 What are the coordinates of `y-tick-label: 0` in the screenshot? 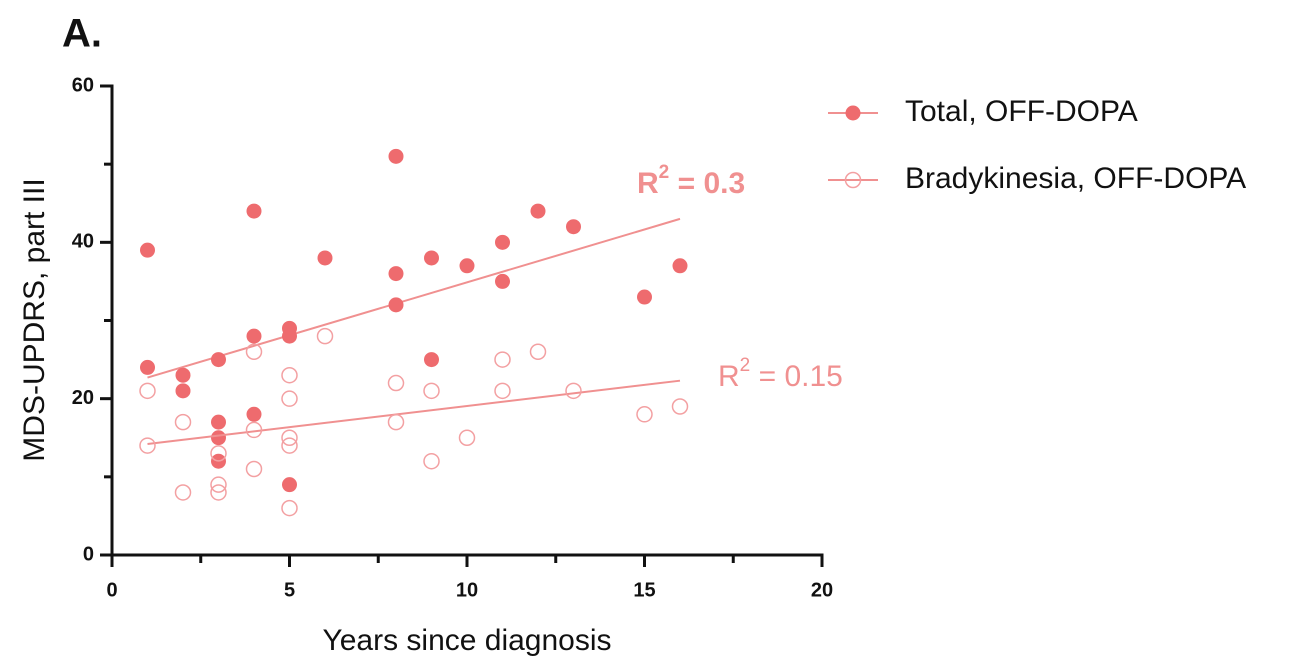 It's located at (88, 554).